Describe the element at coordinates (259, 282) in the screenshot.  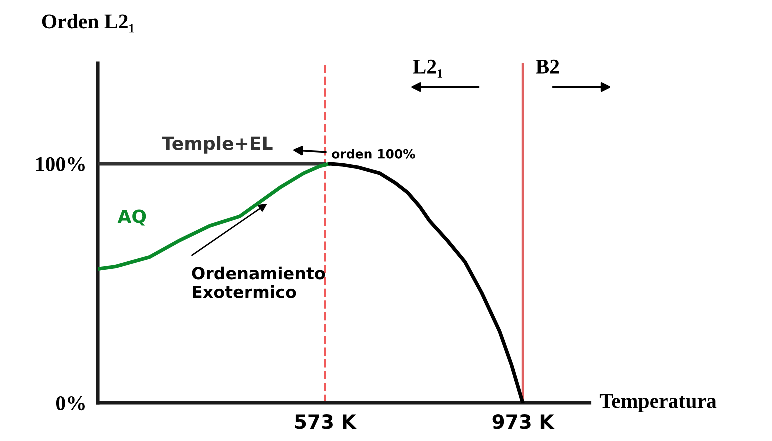
I see `annotation: Ordenamiento Exotermico` at that location.